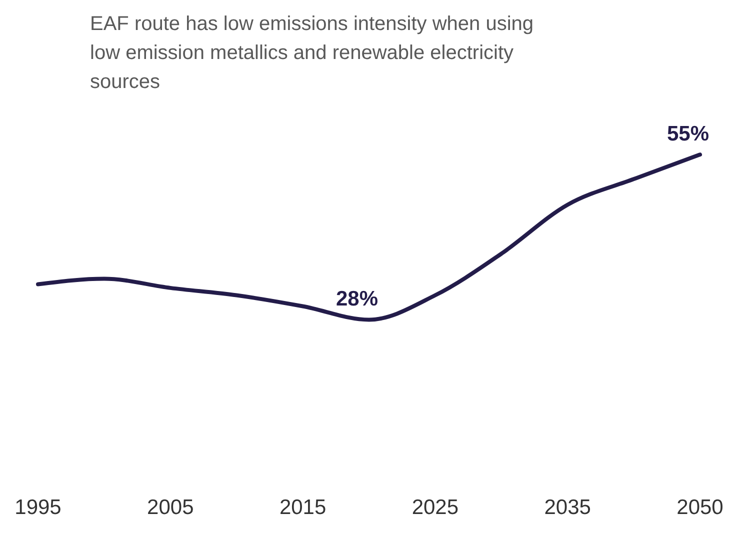 The height and width of the screenshot is (537, 731). Describe the element at coordinates (567, 507) in the screenshot. I see `x-tick-label: 2035` at that location.